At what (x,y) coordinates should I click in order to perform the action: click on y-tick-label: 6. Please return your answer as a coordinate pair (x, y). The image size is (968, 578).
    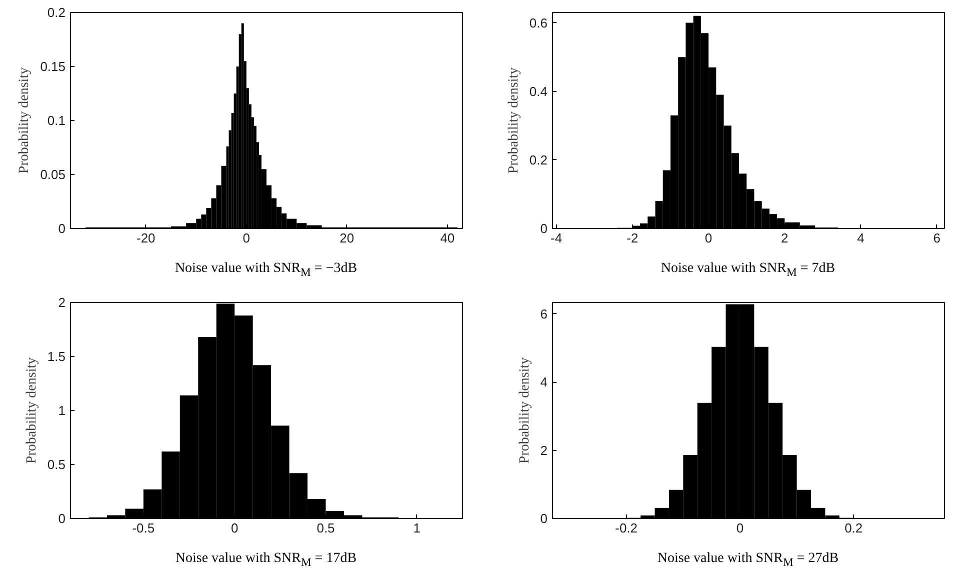
    Looking at the image, I should click on (544, 314).